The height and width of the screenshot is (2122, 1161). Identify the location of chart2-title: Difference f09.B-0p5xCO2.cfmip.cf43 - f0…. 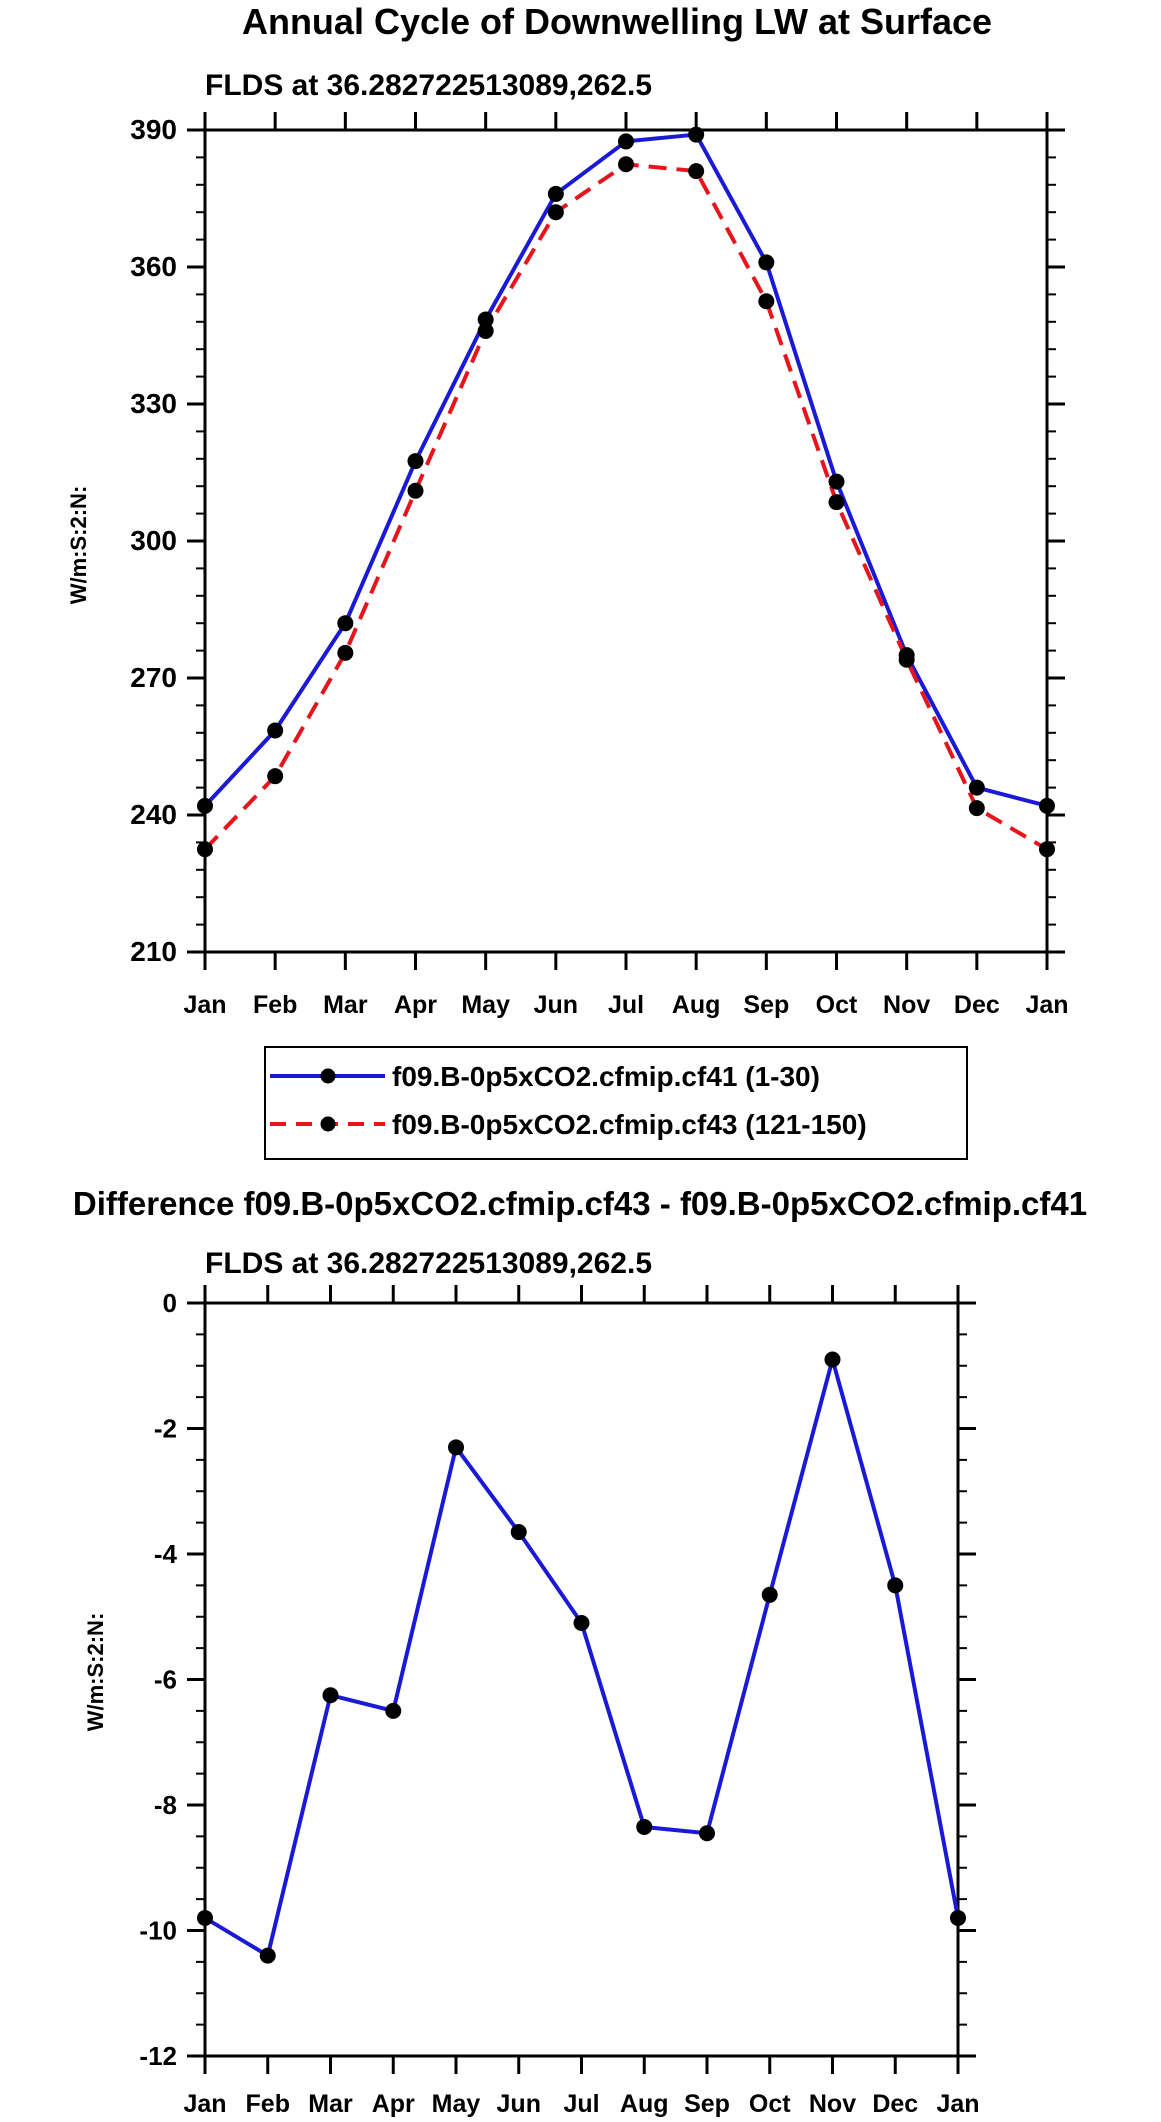
(580, 1203).